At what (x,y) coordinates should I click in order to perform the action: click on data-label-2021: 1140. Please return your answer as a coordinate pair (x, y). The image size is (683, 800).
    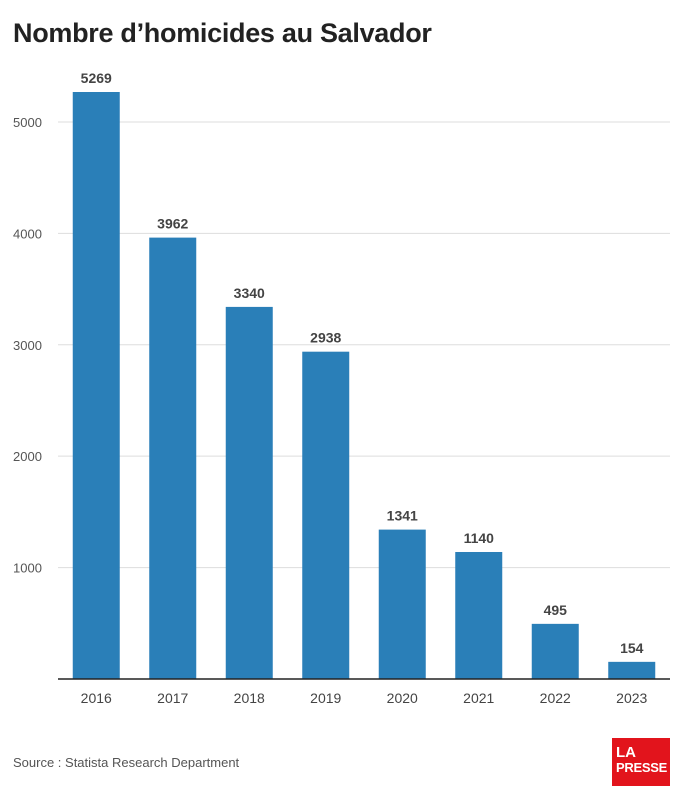
    Looking at the image, I should click on (479, 538).